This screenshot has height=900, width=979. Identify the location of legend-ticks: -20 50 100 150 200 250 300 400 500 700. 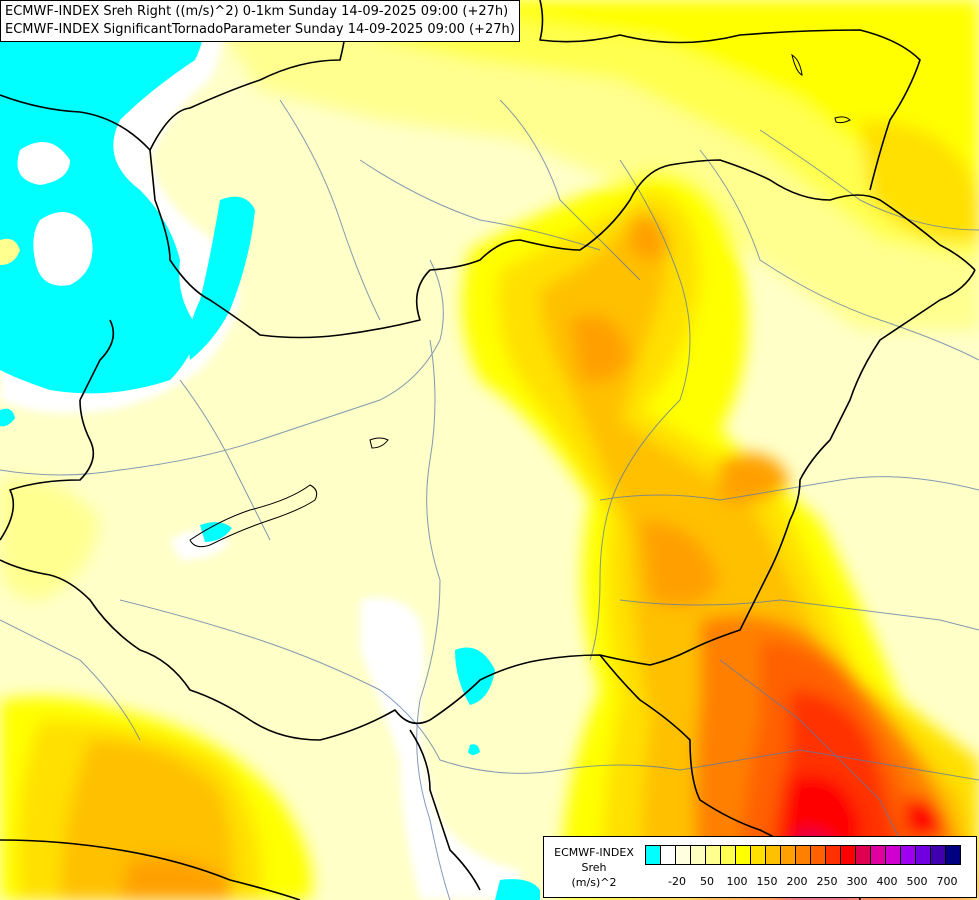
(810, 883).